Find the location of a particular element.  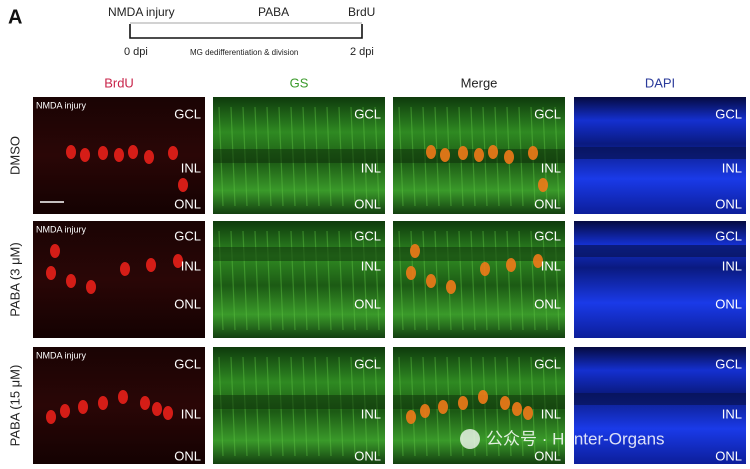

row-label: PABA (15 μM) is located at coordinates (14, 406).